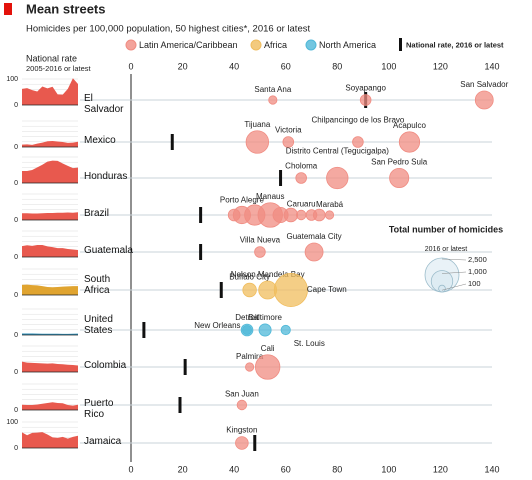  What do you see at coordinates (365, 88) in the screenshot?
I see `city-label: Soyapango` at bounding box center [365, 88].